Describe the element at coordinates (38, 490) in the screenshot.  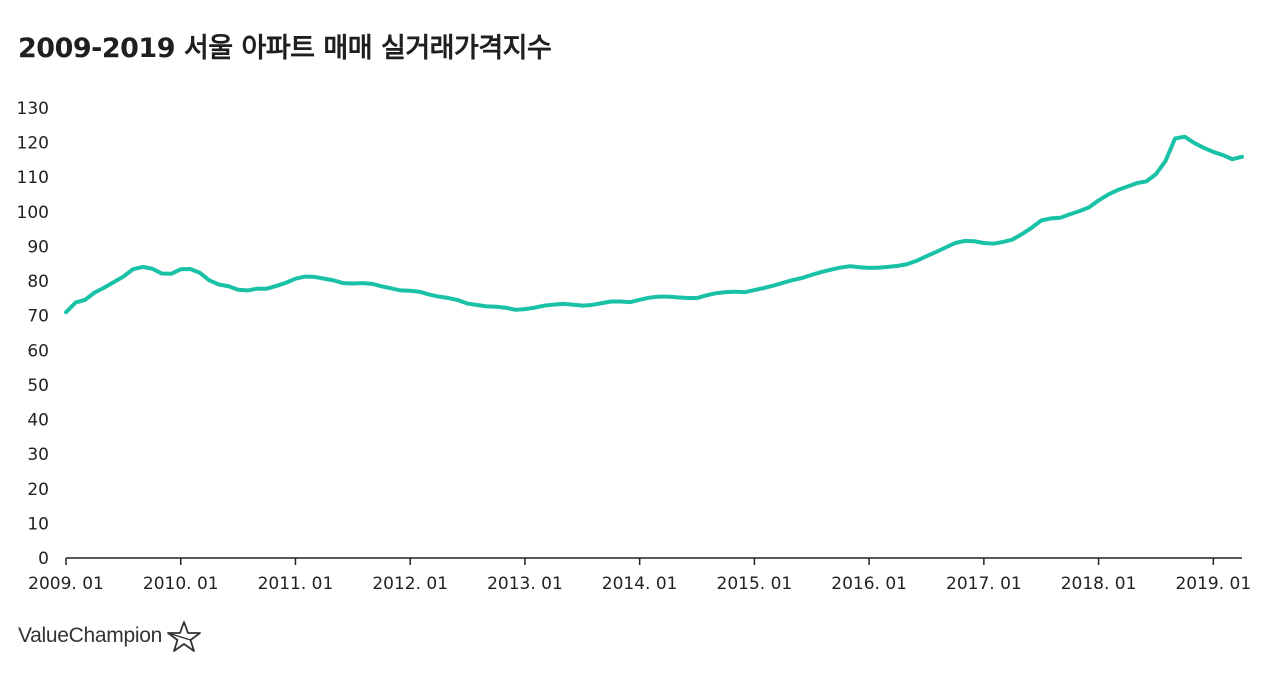
I see `y-tick-label: 20` at that location.